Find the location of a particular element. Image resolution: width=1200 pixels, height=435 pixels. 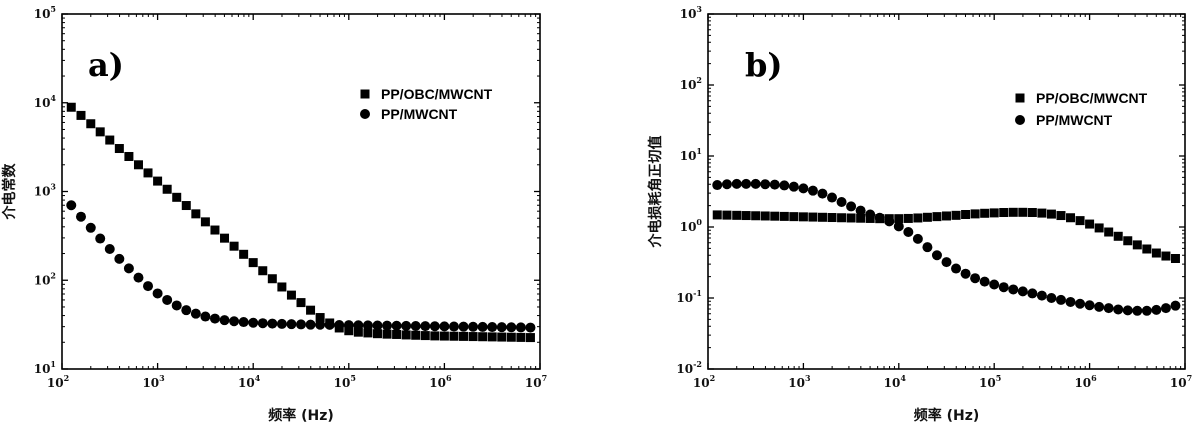

y-tick-label: 104 is located at coordinates (45, 101).